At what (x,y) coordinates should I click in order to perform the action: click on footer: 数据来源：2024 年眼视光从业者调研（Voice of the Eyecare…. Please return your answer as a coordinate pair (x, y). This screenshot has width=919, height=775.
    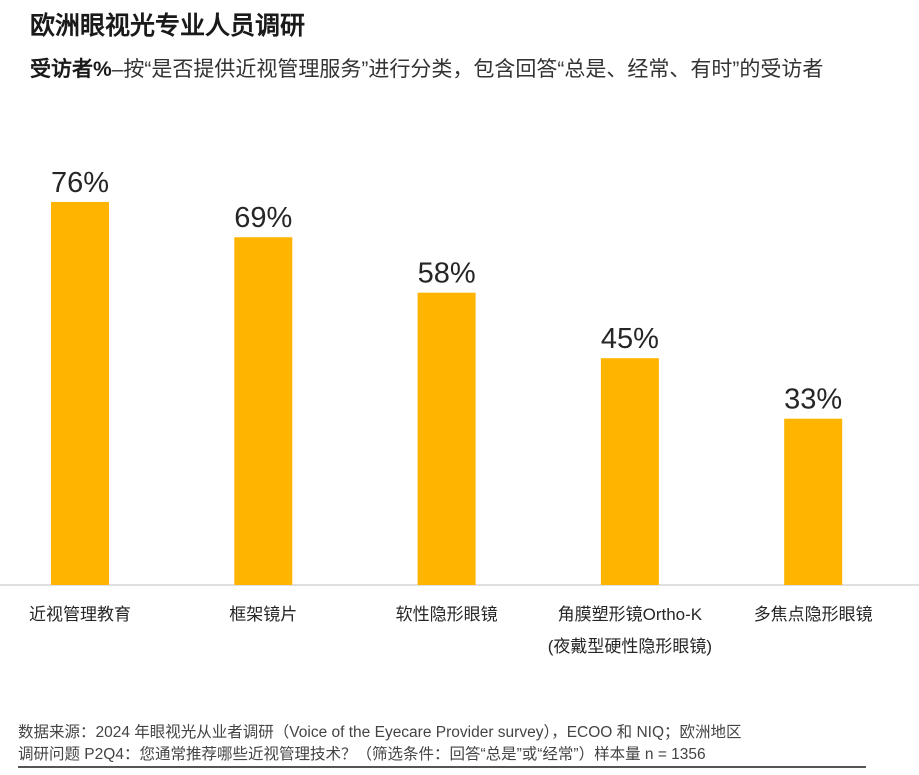
    Looking at the image, I should click on (442, 745).